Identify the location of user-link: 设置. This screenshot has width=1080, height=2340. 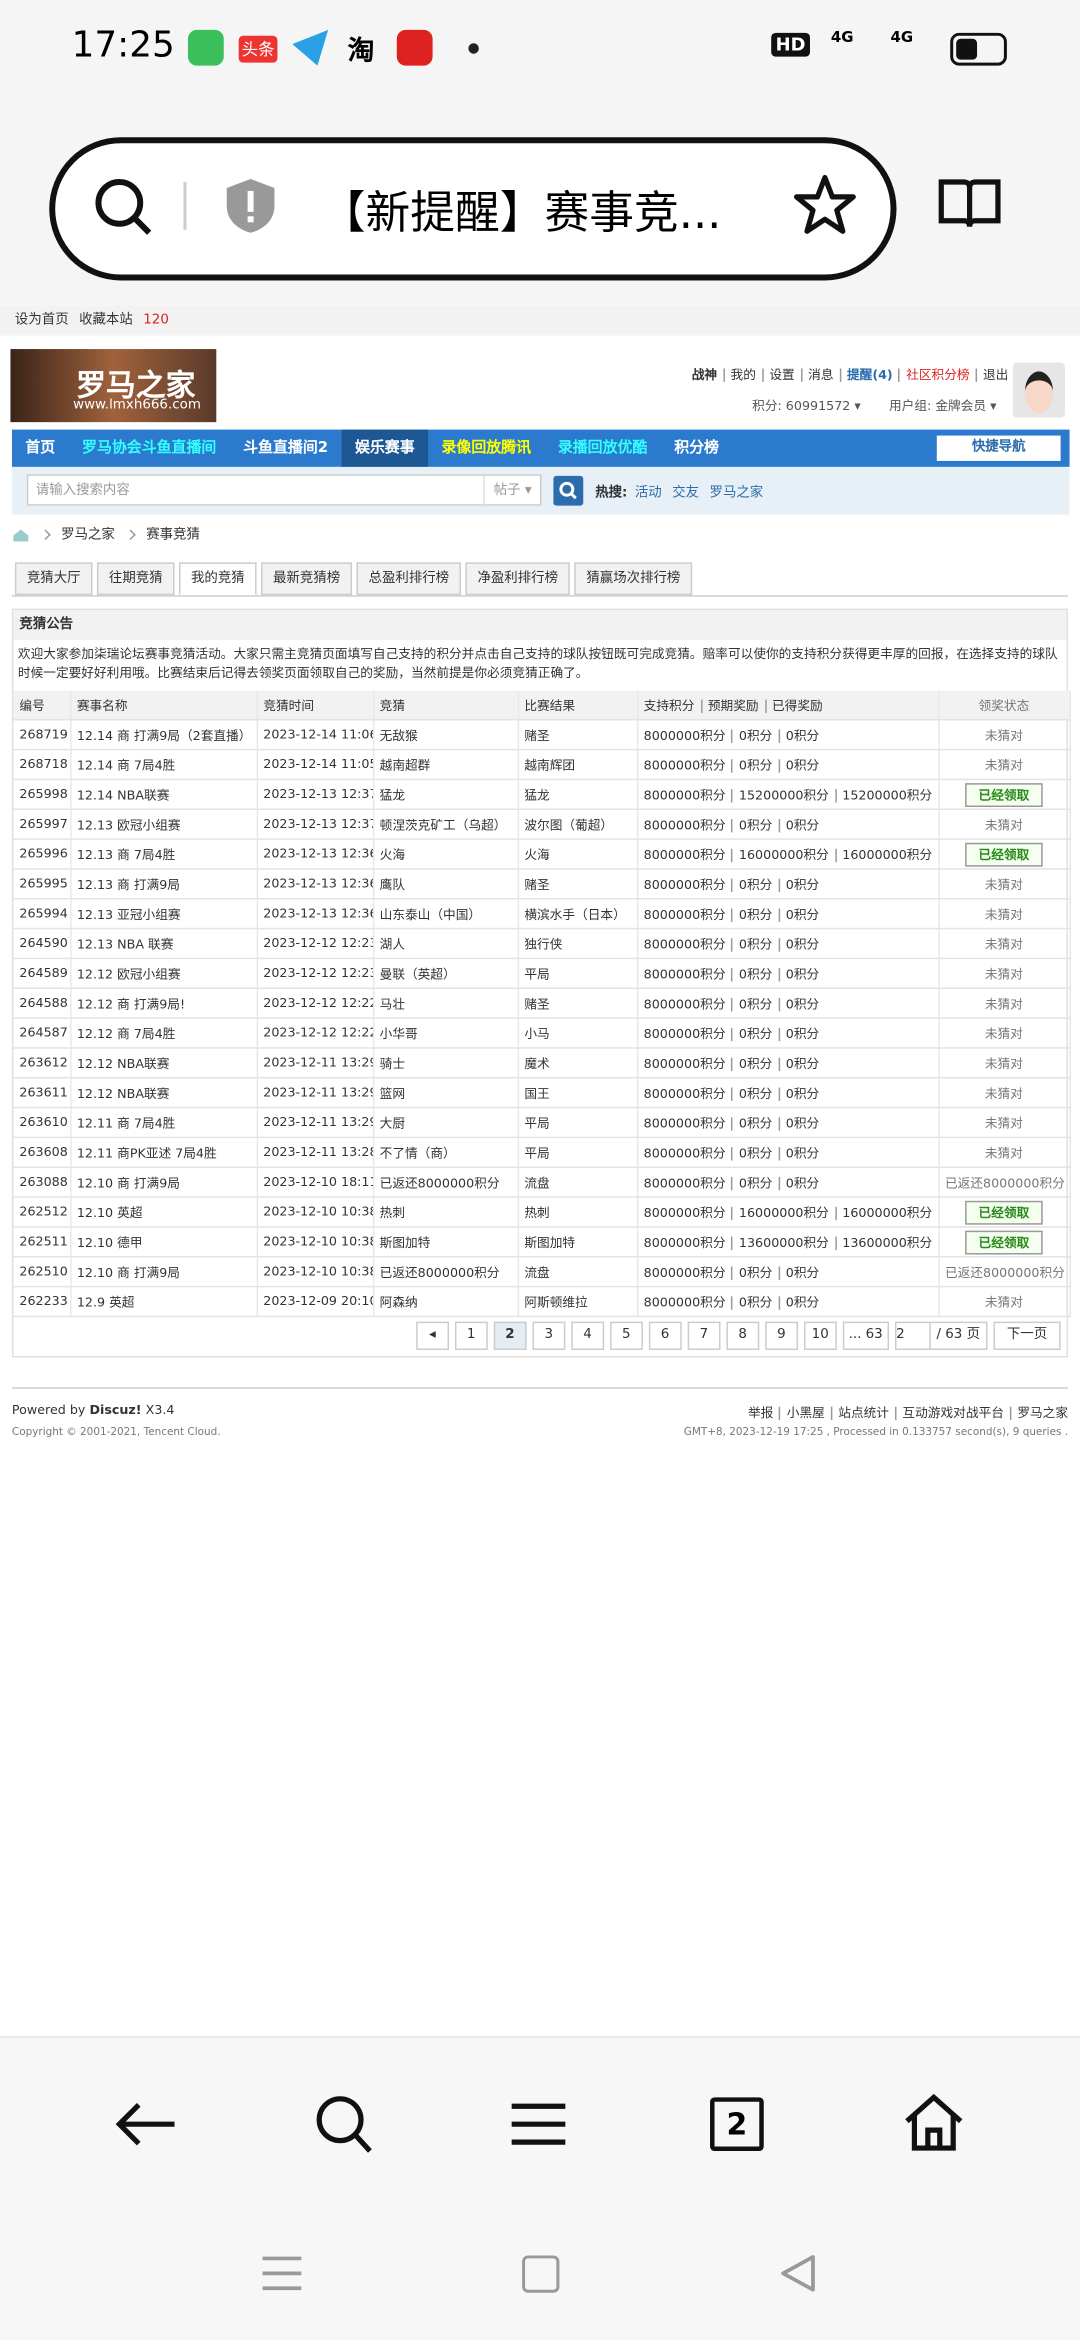
(782, 376).